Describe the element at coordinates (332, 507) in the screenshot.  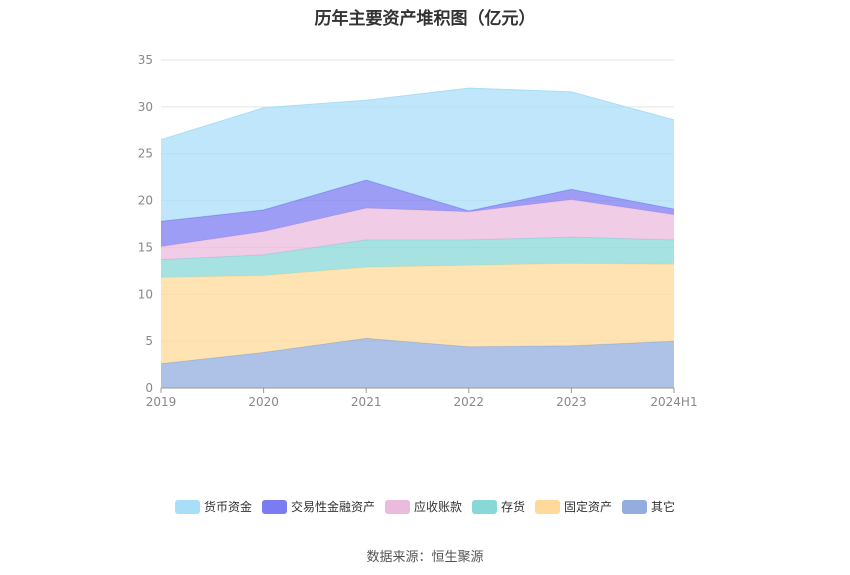
I see `legend-label: 交易性金融资产` at that location.